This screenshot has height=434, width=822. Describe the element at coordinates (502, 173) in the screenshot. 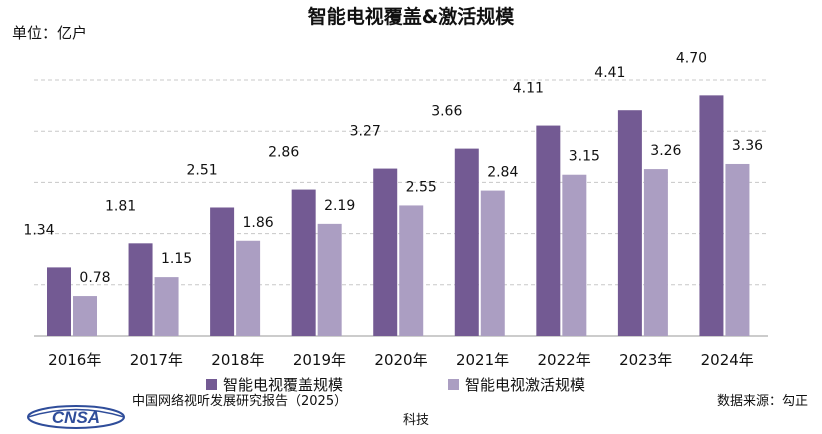

I see `data-label: 2.84` at that location.